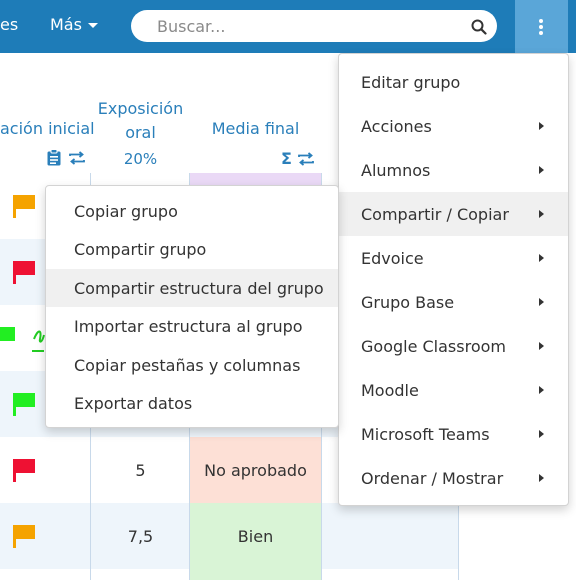  I want to click on final-cell: No aprobado, so click(255, 470).